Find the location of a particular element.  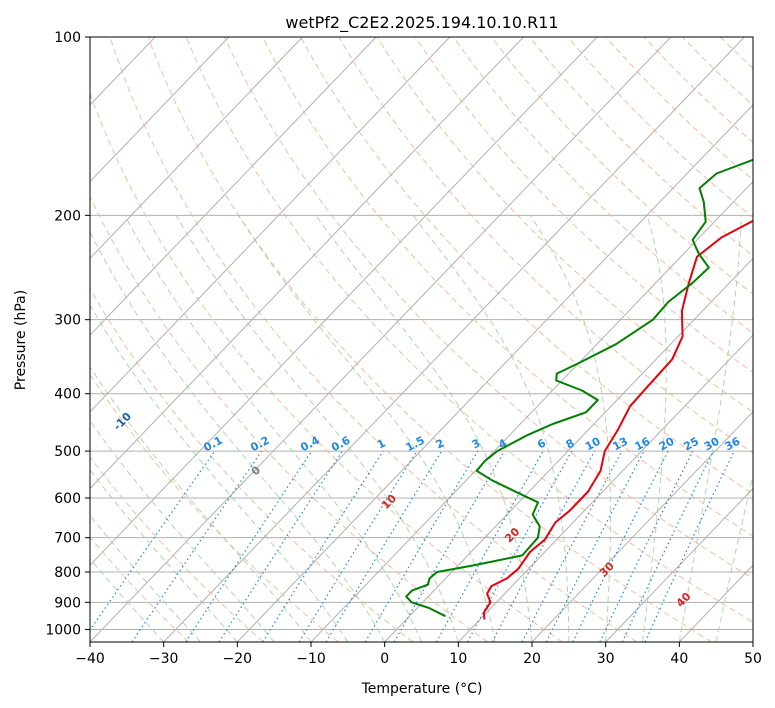

mixing-ratio-label: 10 is located at coordinates (593, 444).